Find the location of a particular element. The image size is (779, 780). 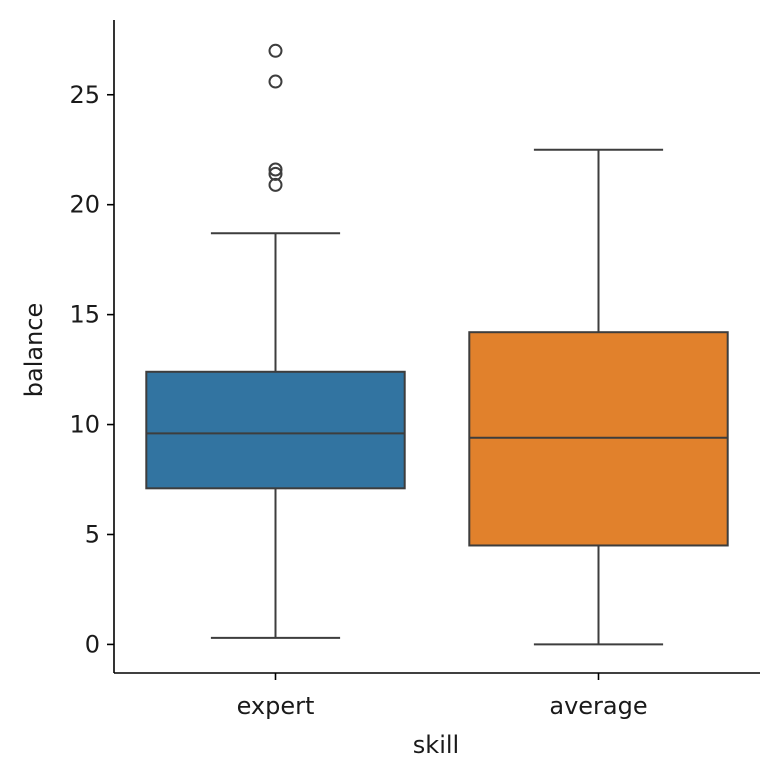

x-axis-label: skill is located at coordinates (436, 745).